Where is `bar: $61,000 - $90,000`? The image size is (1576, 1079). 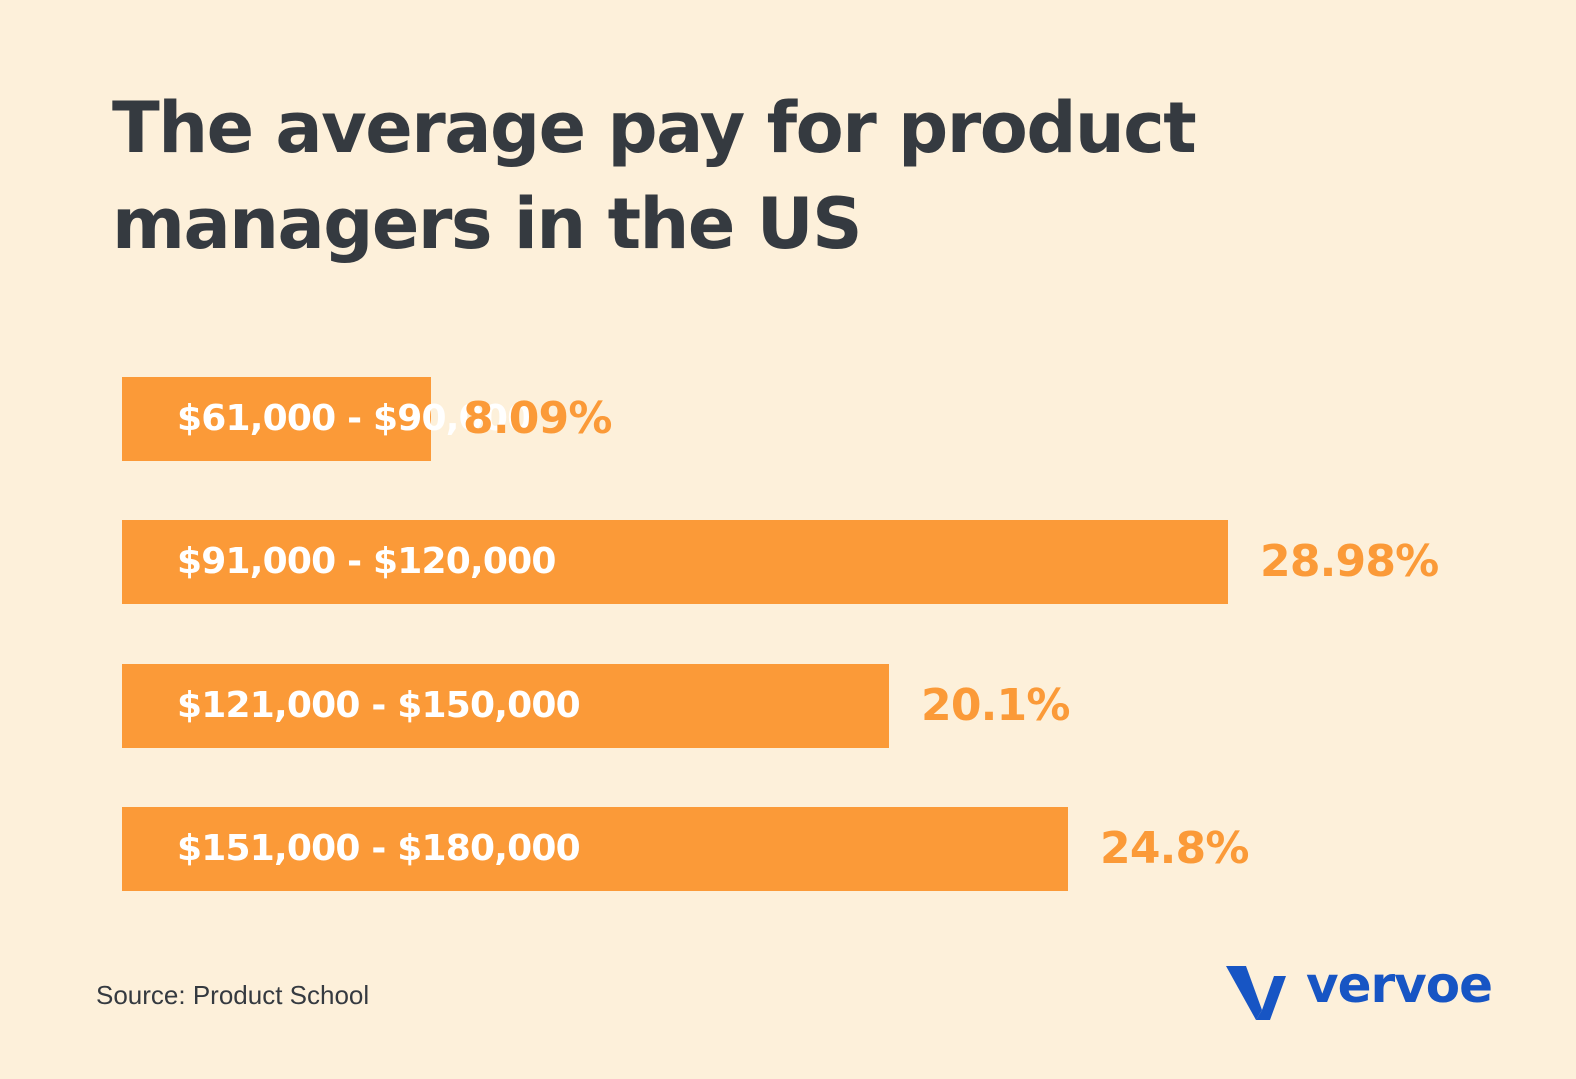 bar: $61,000 - $90,000 is located at coordinates (327, 419).